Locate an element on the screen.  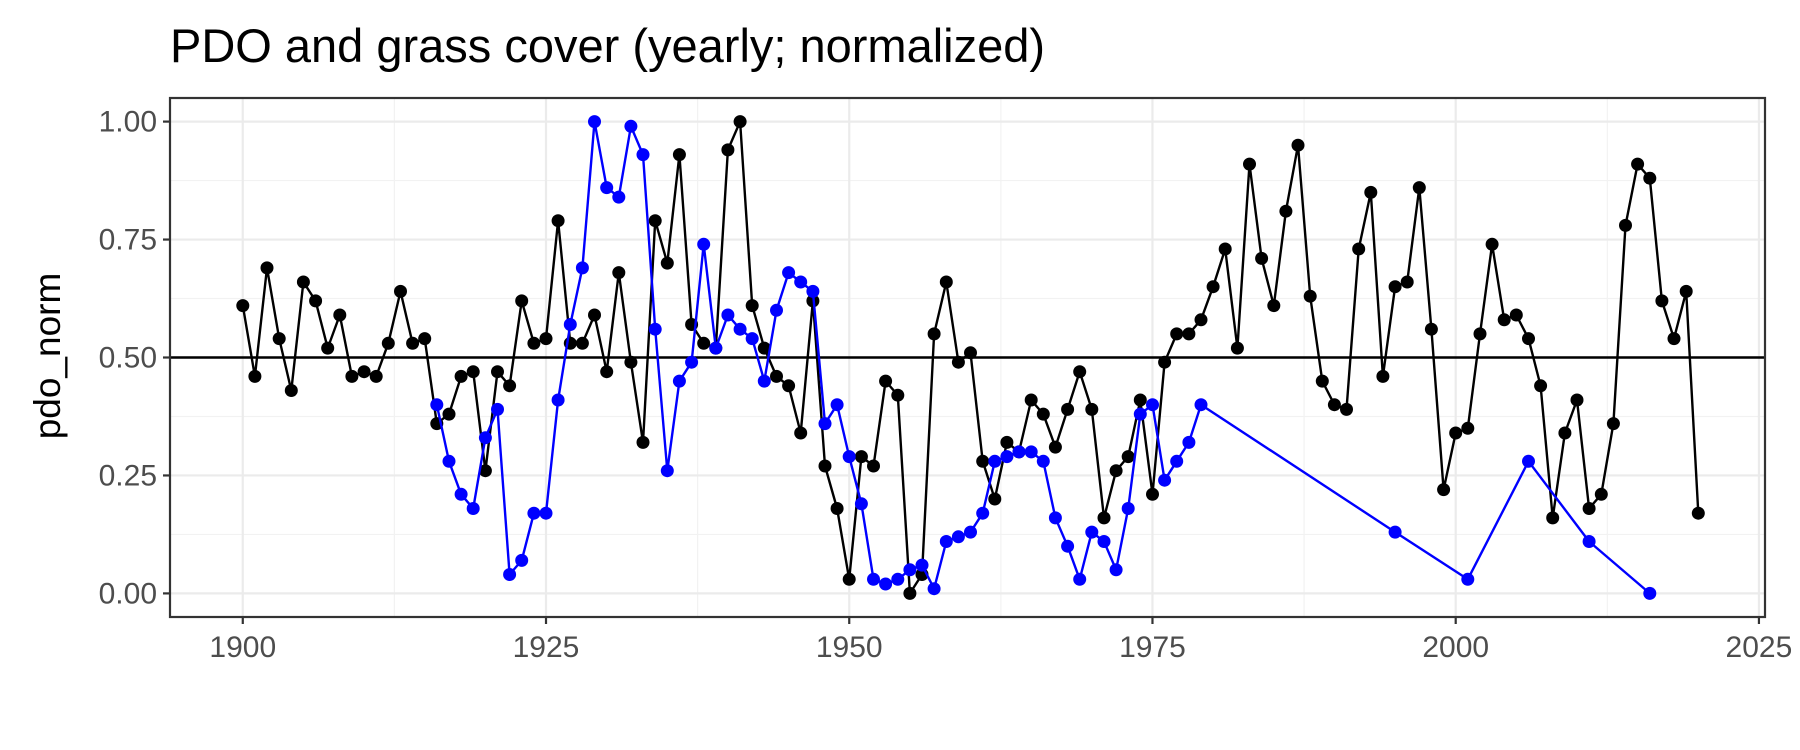
y-tick-label: 0.50 is located at coordinates (128, 358).